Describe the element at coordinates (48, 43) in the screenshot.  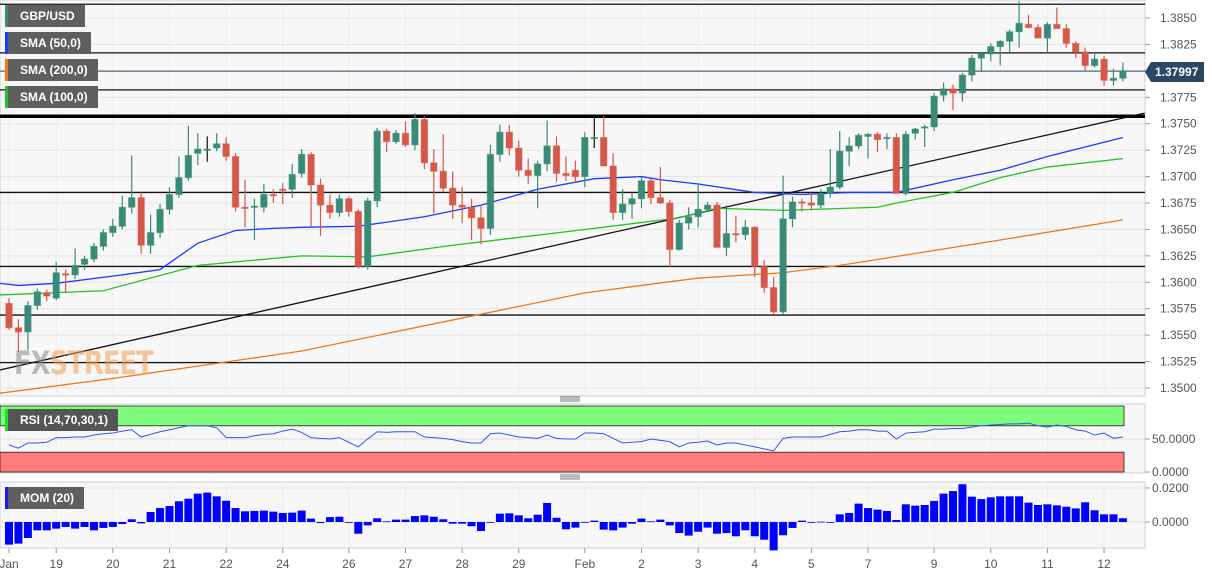
I see `legend-sma-50: SMA (50,0)` at that location.